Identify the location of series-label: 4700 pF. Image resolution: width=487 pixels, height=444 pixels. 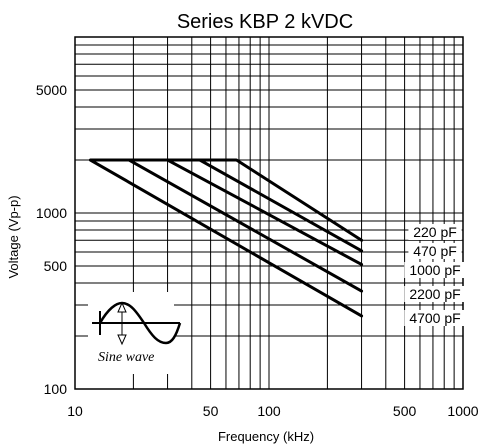
(434, 318).